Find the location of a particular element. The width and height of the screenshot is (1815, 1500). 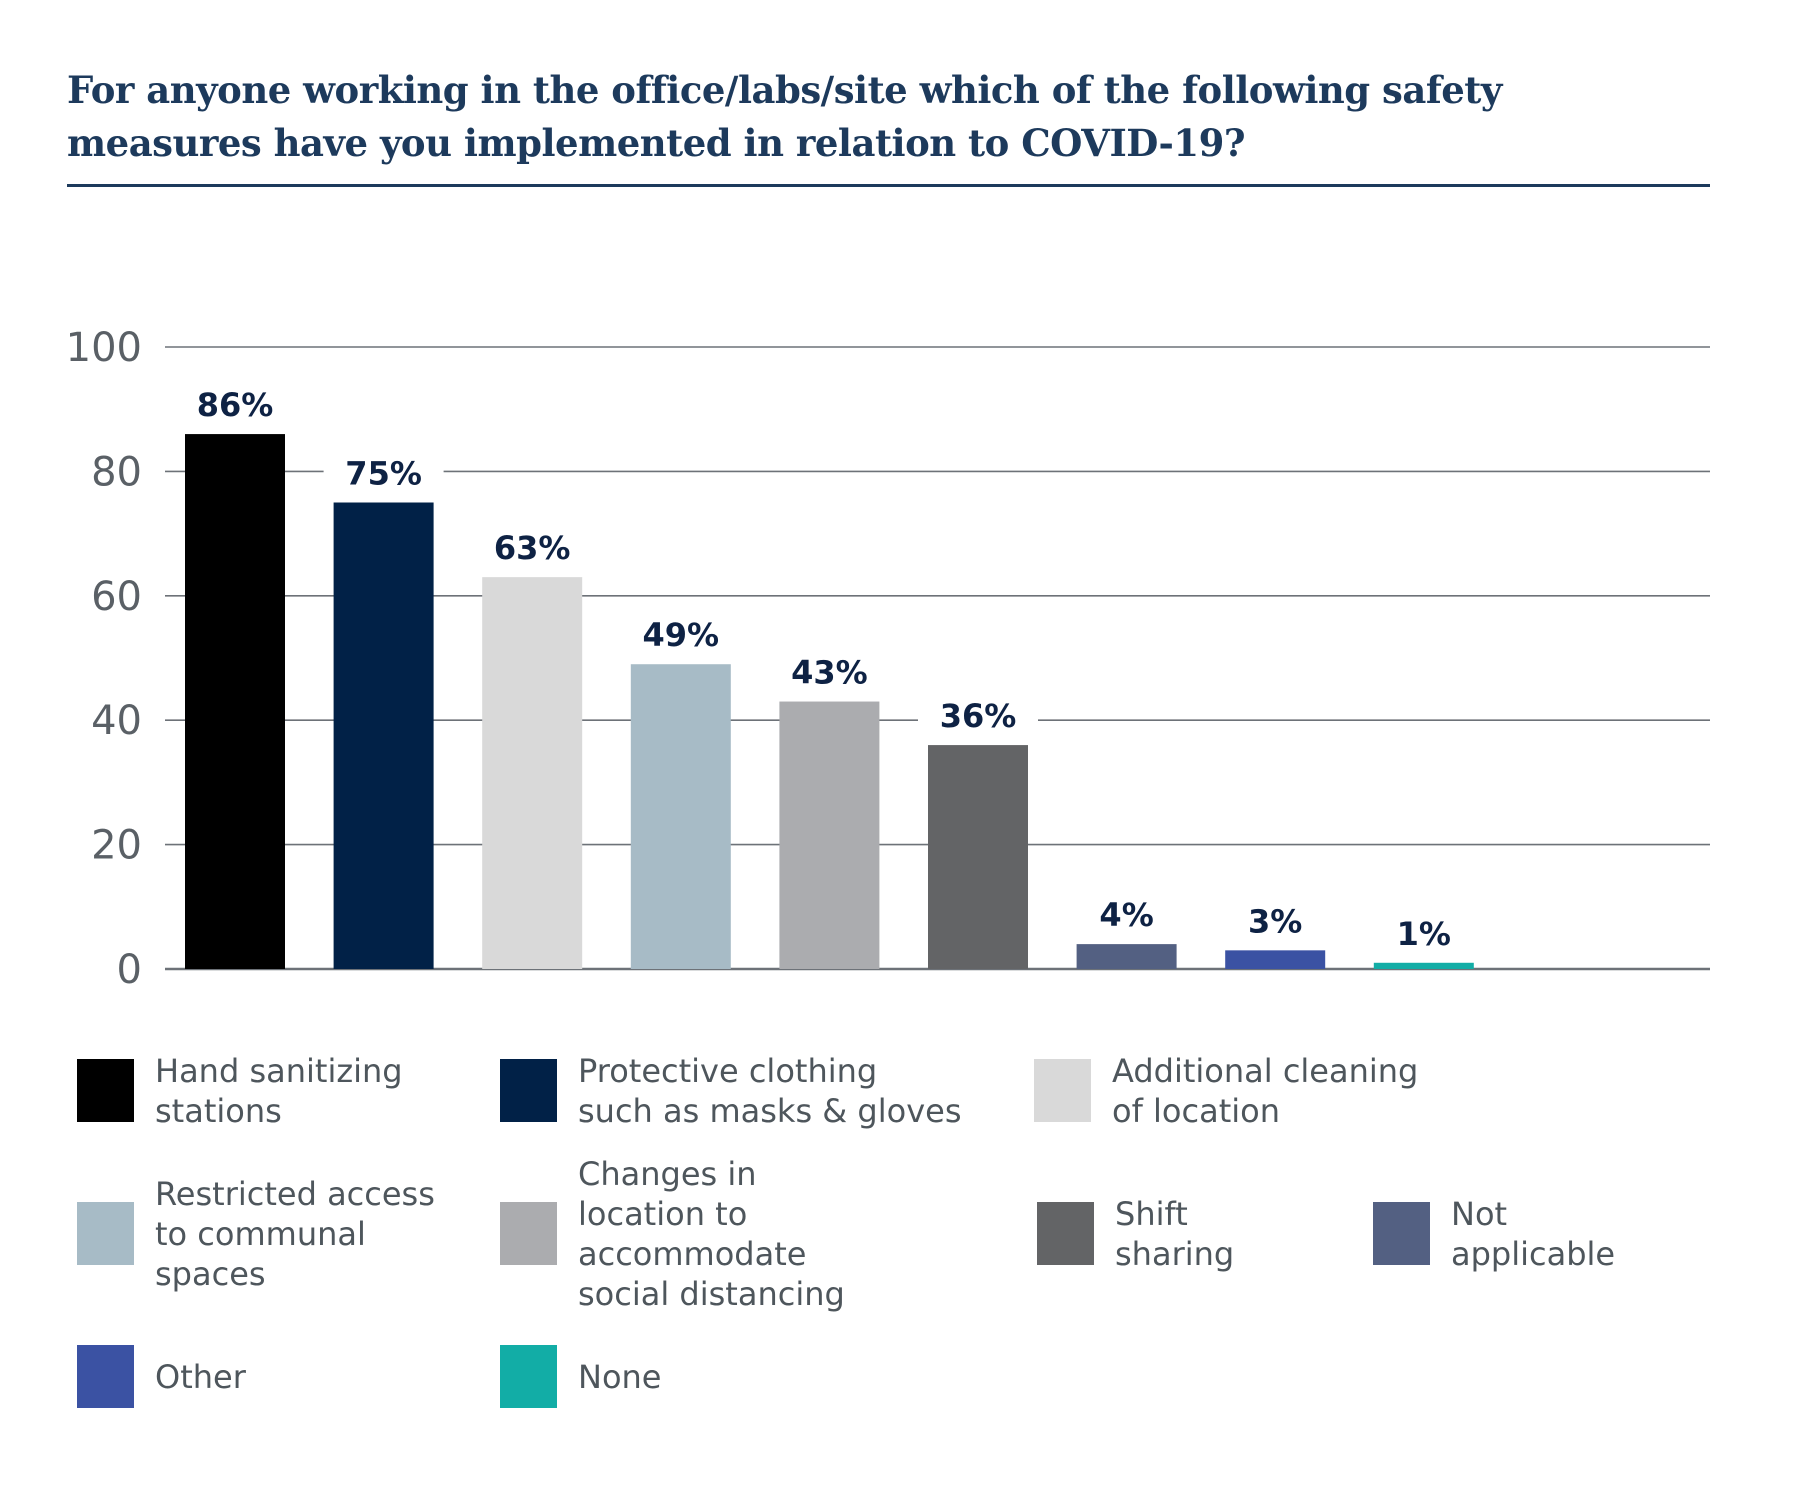

legend-item: Additional cleaning of location is located at coordinates (1226, 1091).